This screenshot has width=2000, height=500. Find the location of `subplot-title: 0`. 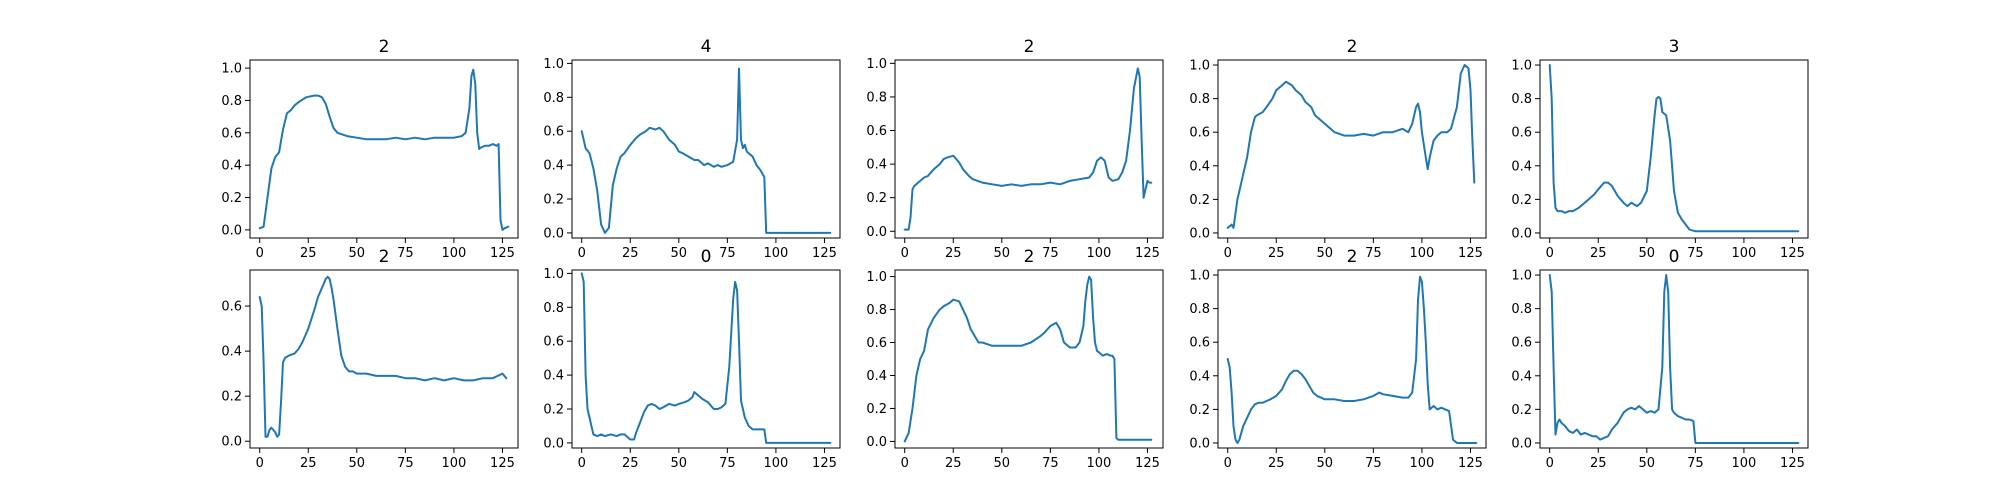

subplot-title: 0 is located at coordinates (1674, 257).